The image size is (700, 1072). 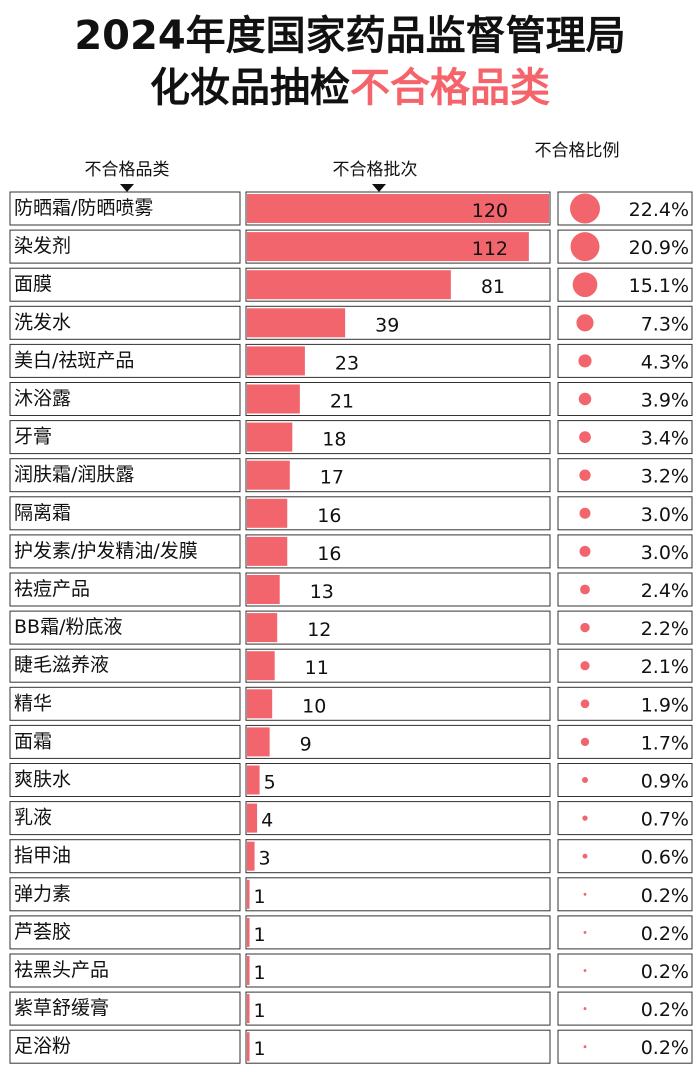 What do you see at coordinates (350, 88) in the screenshot?
I see `chart-title: 化妆品抽检不合格品类` at bounding box center [350, 88].